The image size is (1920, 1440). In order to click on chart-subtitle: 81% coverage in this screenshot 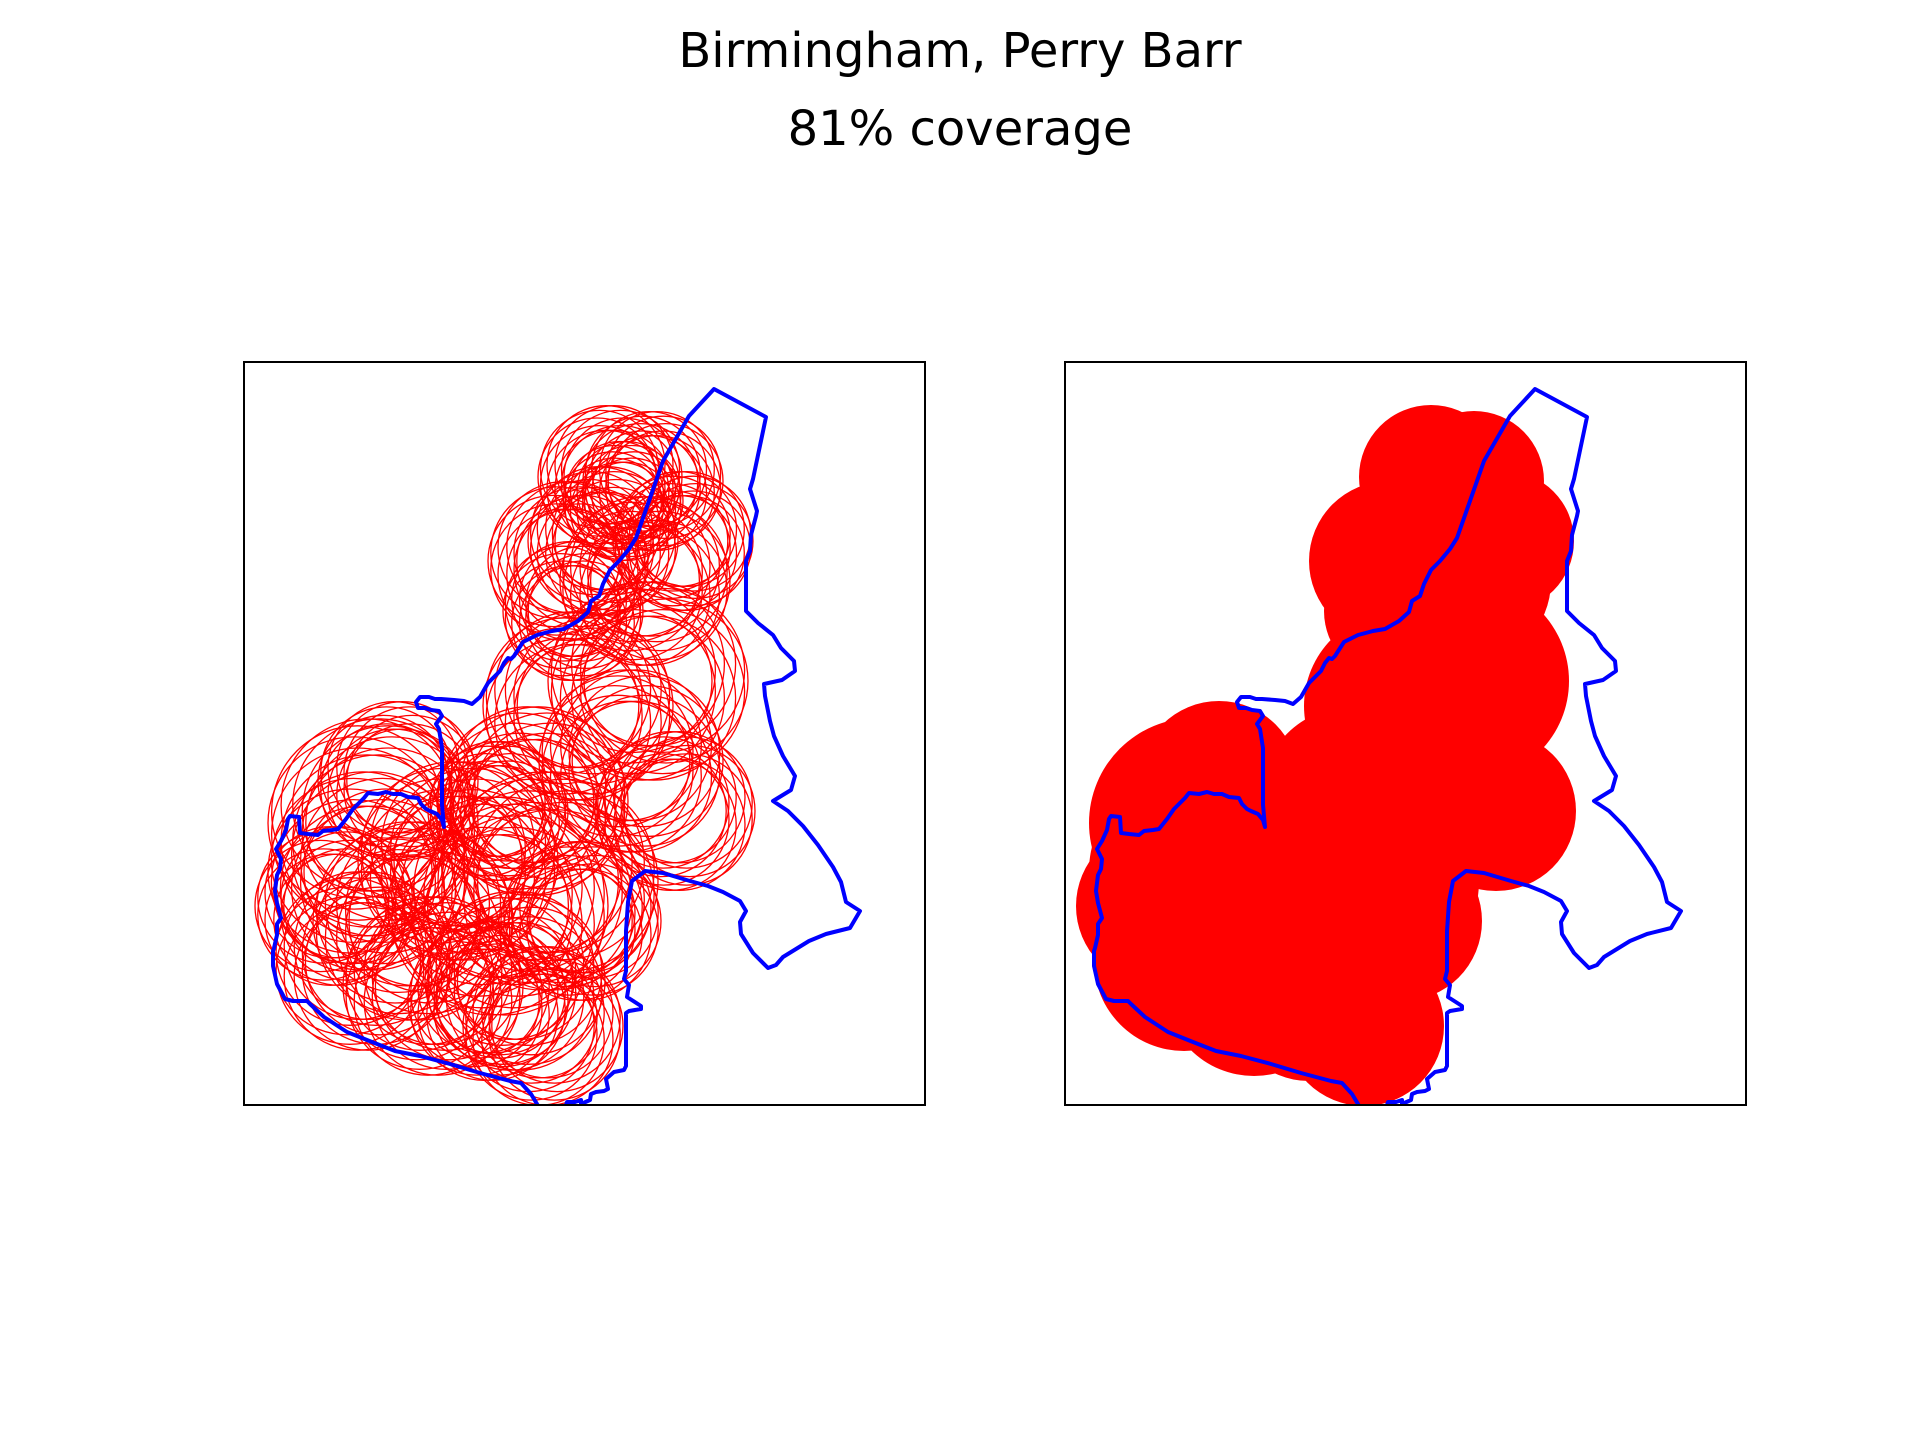, I will do `click(960, 129)`.